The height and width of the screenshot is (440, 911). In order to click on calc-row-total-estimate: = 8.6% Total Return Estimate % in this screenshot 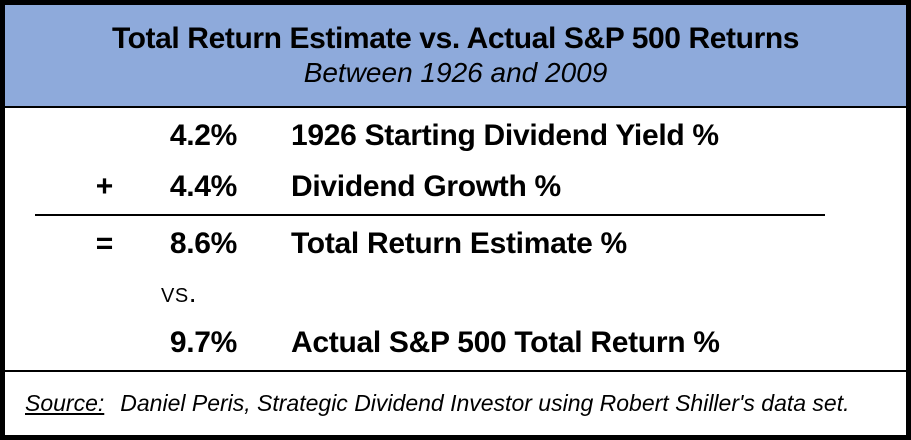, I will do `click(455, 243)`.